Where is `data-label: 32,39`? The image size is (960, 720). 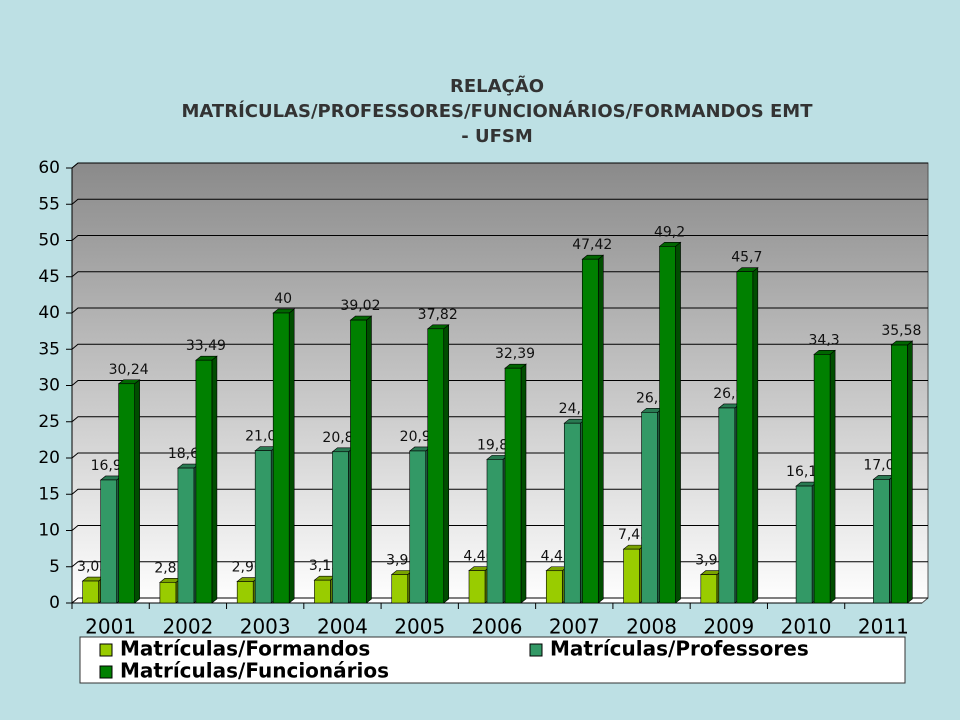 data-label: 32,39 is located at coordinates (515, 354).